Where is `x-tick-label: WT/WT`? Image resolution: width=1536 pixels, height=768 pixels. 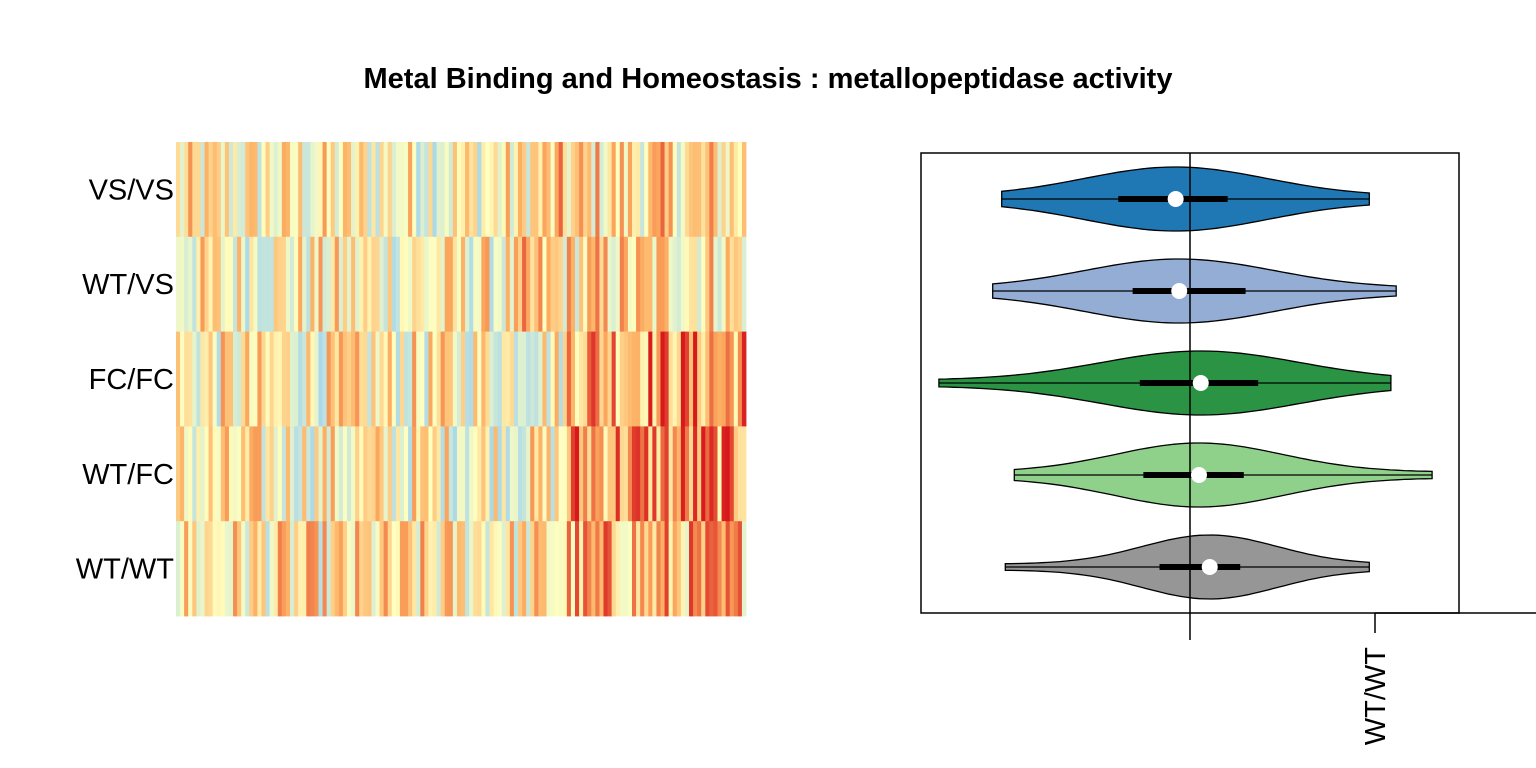 x-tick-label: WT/WT is located at coordinates (1376, 696).